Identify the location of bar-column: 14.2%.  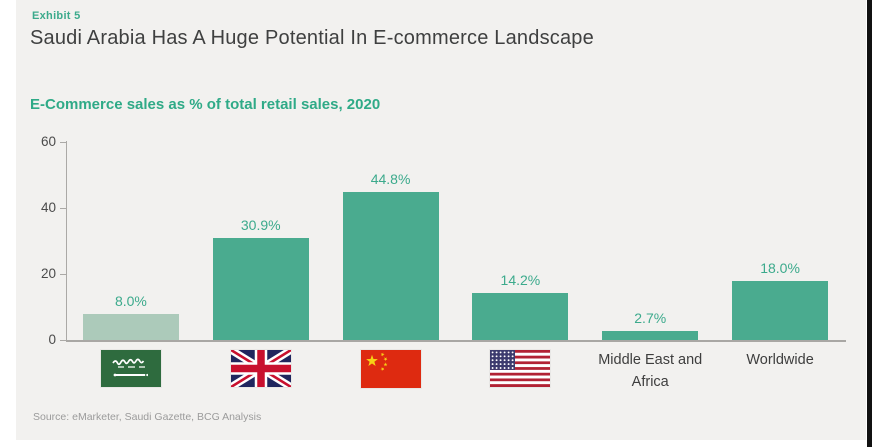
(520, 241).